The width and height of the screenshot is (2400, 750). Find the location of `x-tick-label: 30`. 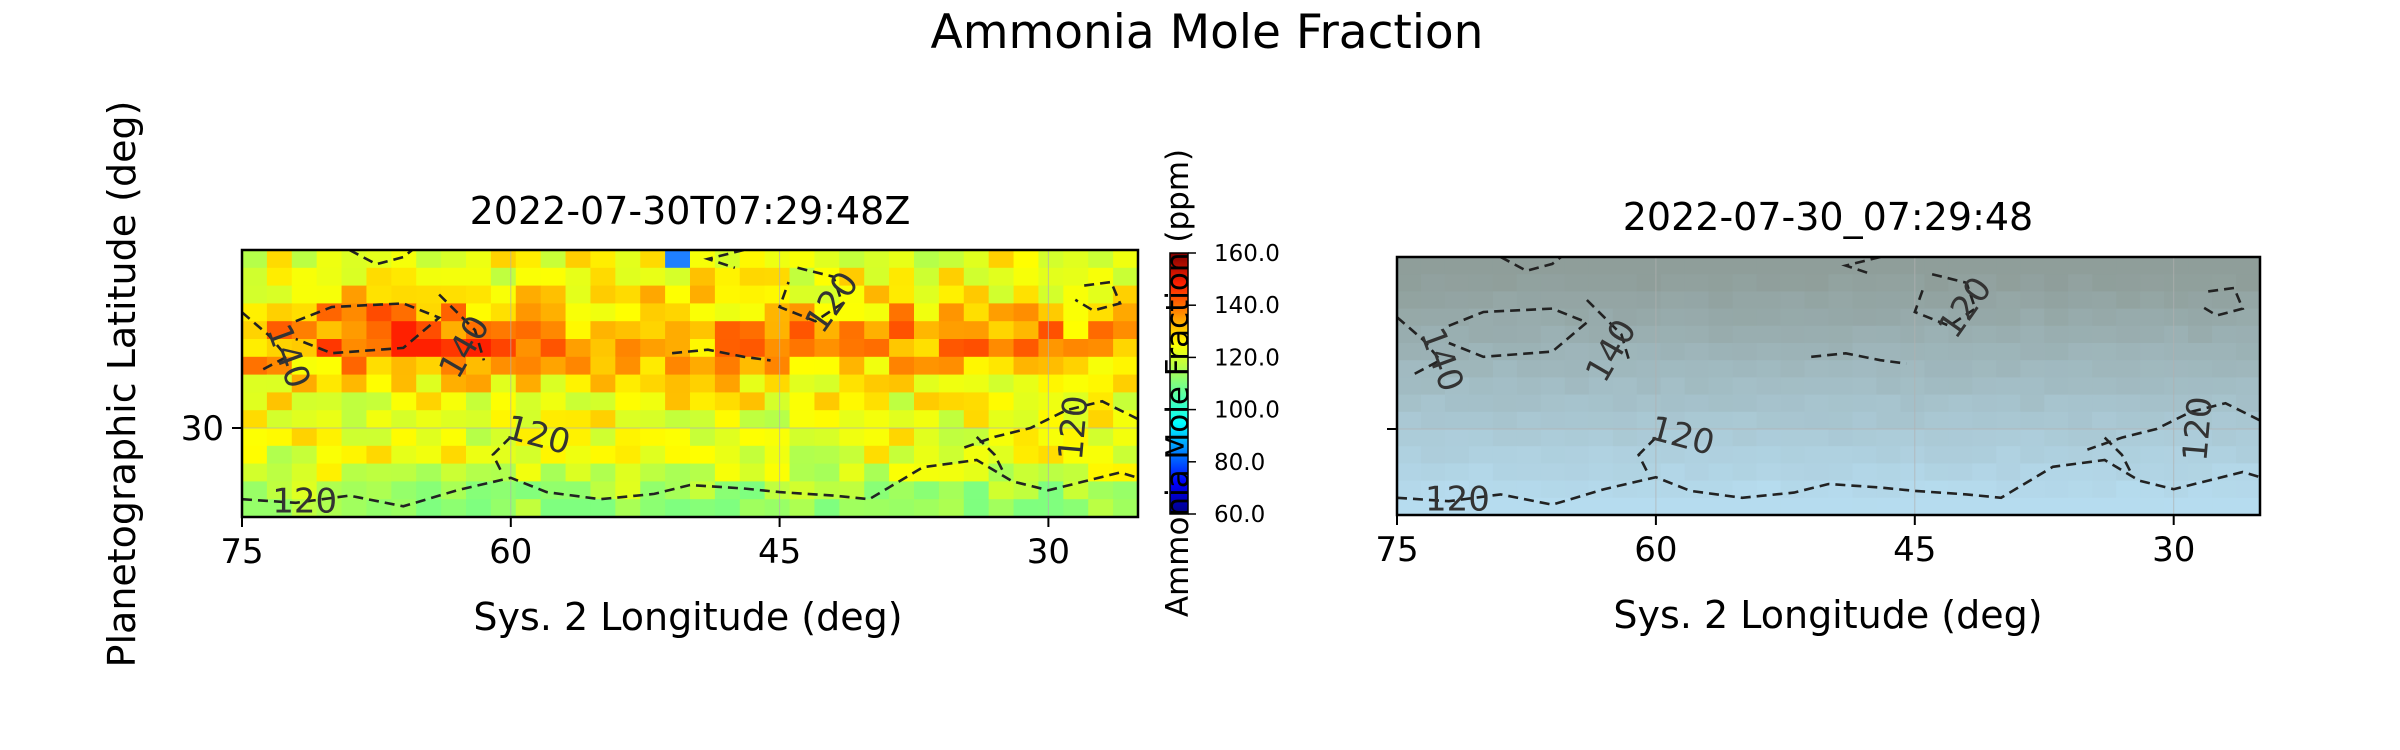

x-tick-label: 30 is located at coordinates (1048, 552).